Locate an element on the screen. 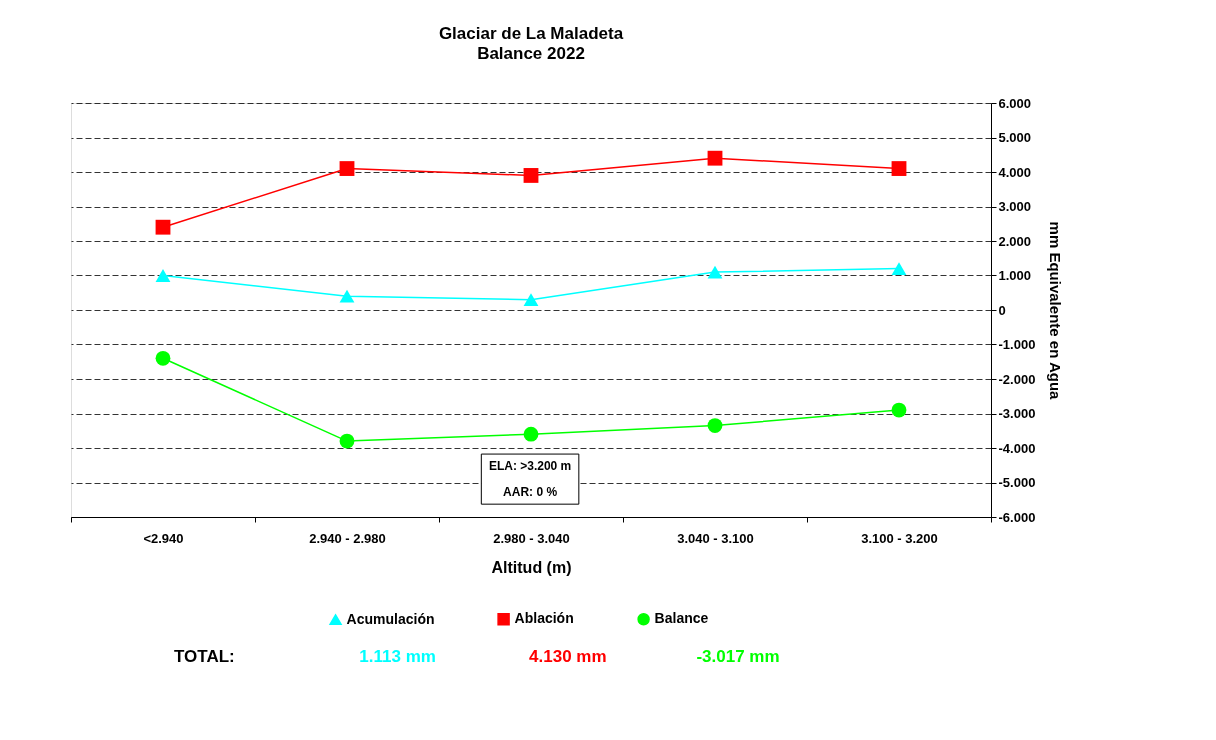  annotation: AAR: 0 % is located at coordinates (530, 491).